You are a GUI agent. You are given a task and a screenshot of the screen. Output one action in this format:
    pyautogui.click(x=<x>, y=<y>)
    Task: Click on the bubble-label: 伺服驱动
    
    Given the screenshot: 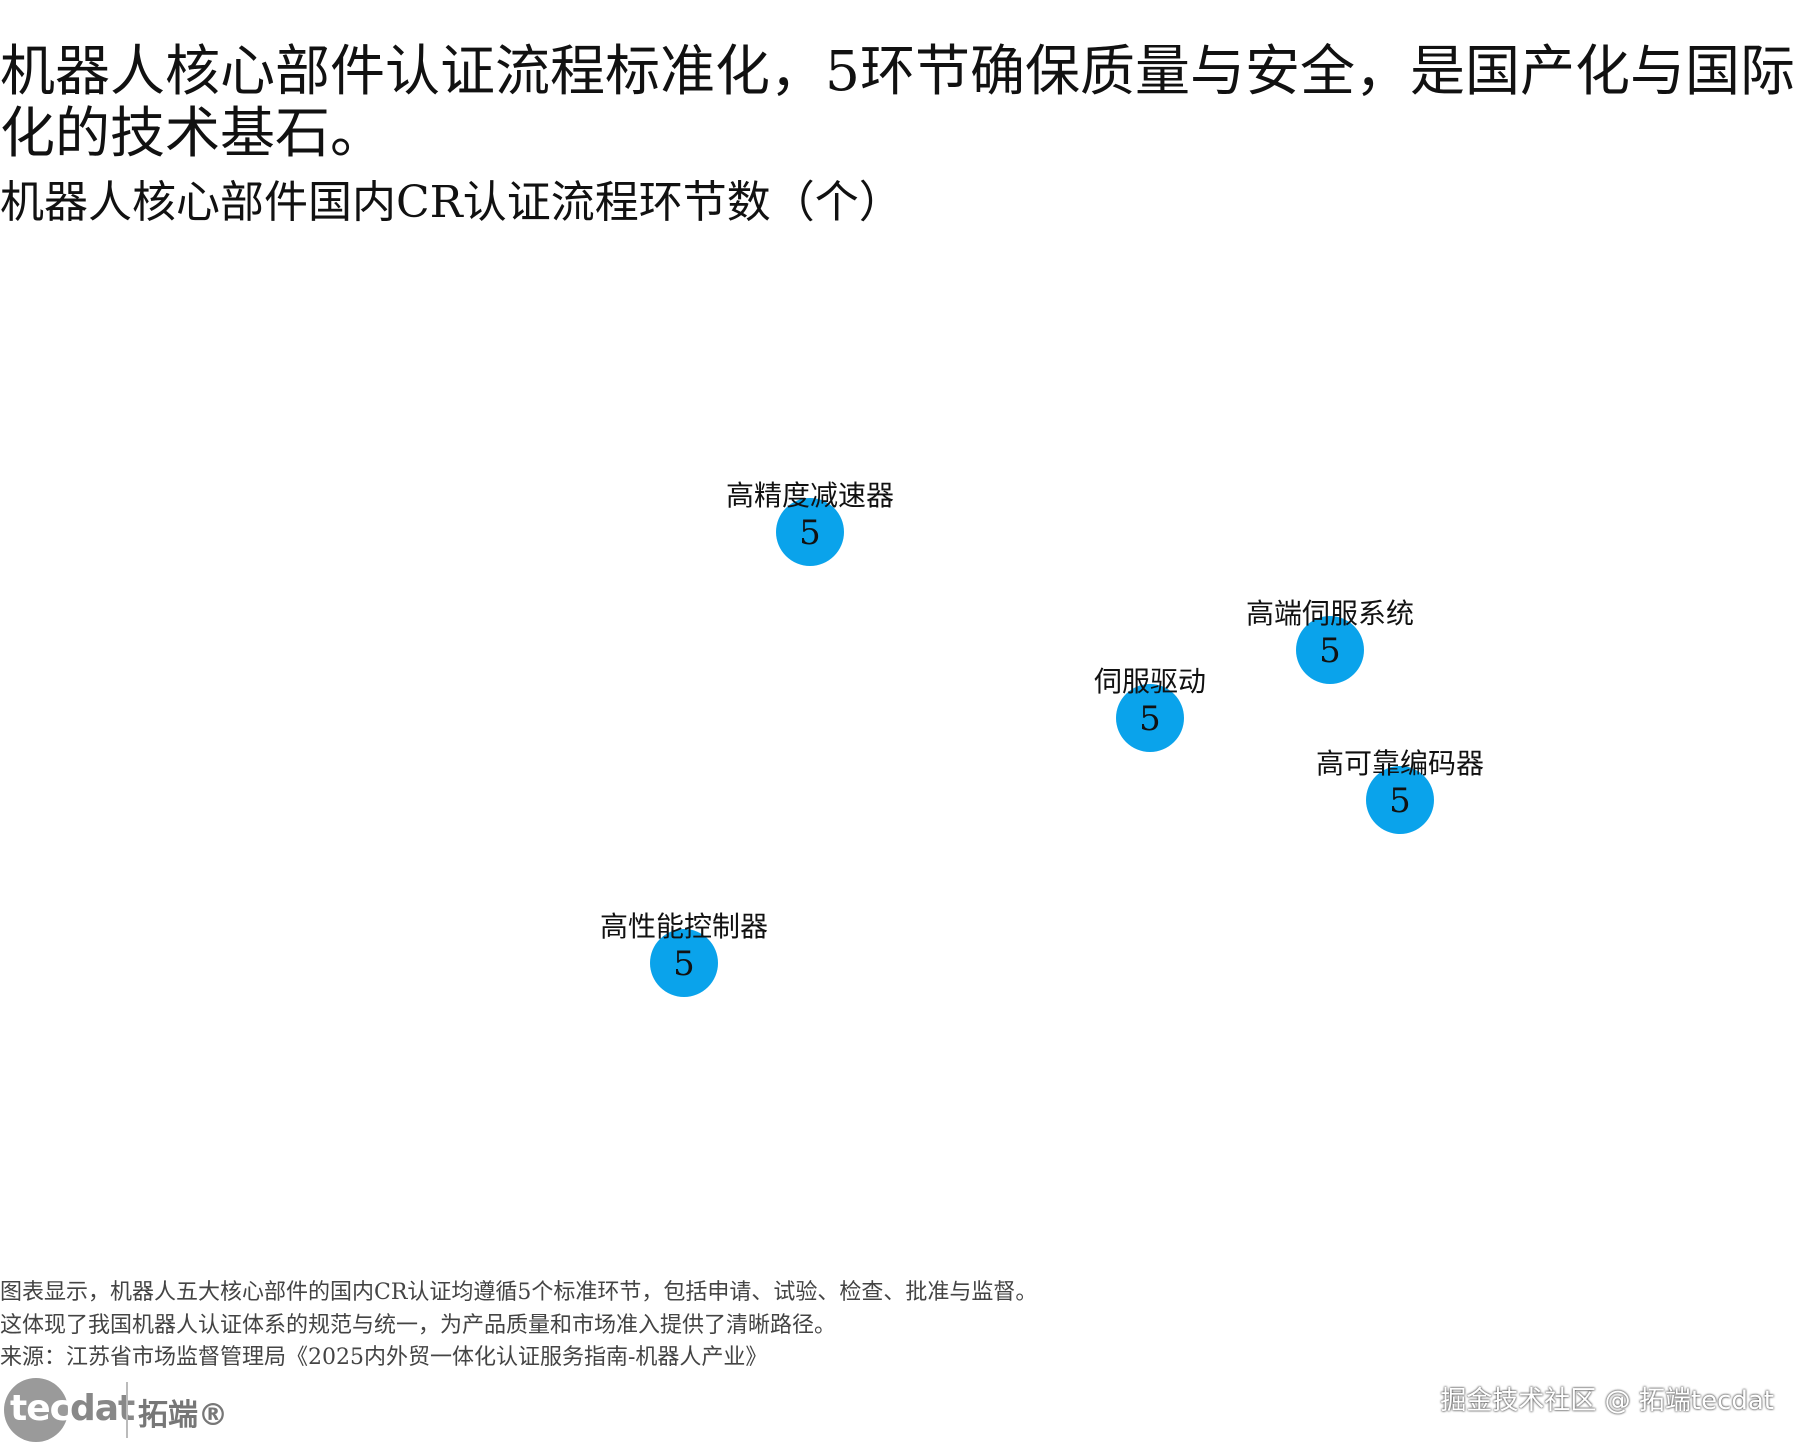 What is the action you would take?
    pyautogui.click(x=1150, y=681)
    